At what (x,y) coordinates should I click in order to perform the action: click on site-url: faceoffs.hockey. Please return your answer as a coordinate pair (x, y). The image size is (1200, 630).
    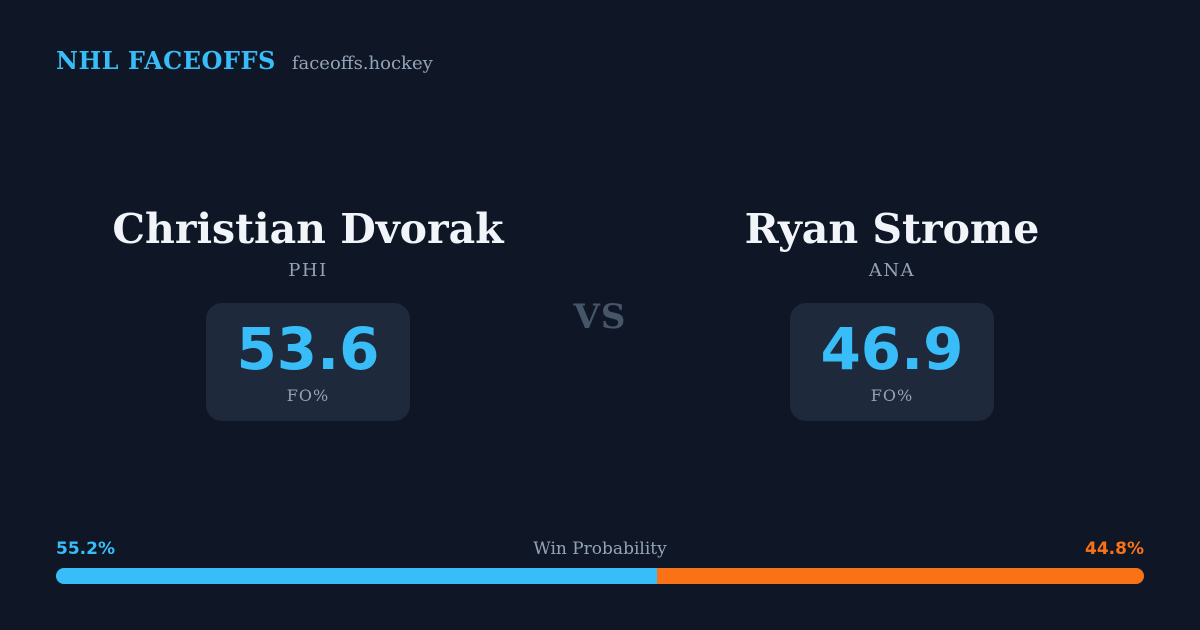
    Looking at the image, I should click on (362, 63).